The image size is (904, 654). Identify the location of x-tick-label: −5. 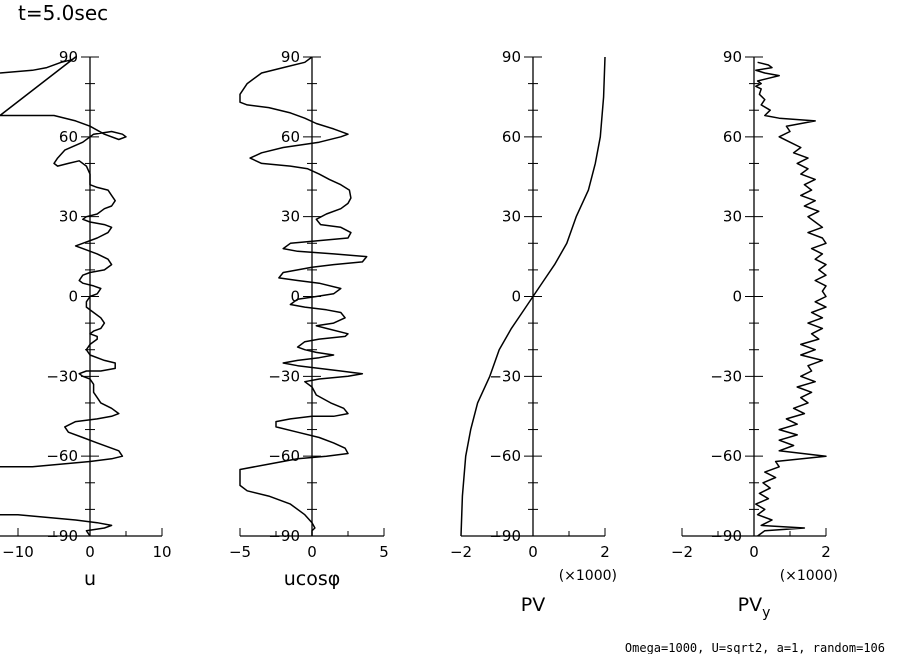
(240, 552).